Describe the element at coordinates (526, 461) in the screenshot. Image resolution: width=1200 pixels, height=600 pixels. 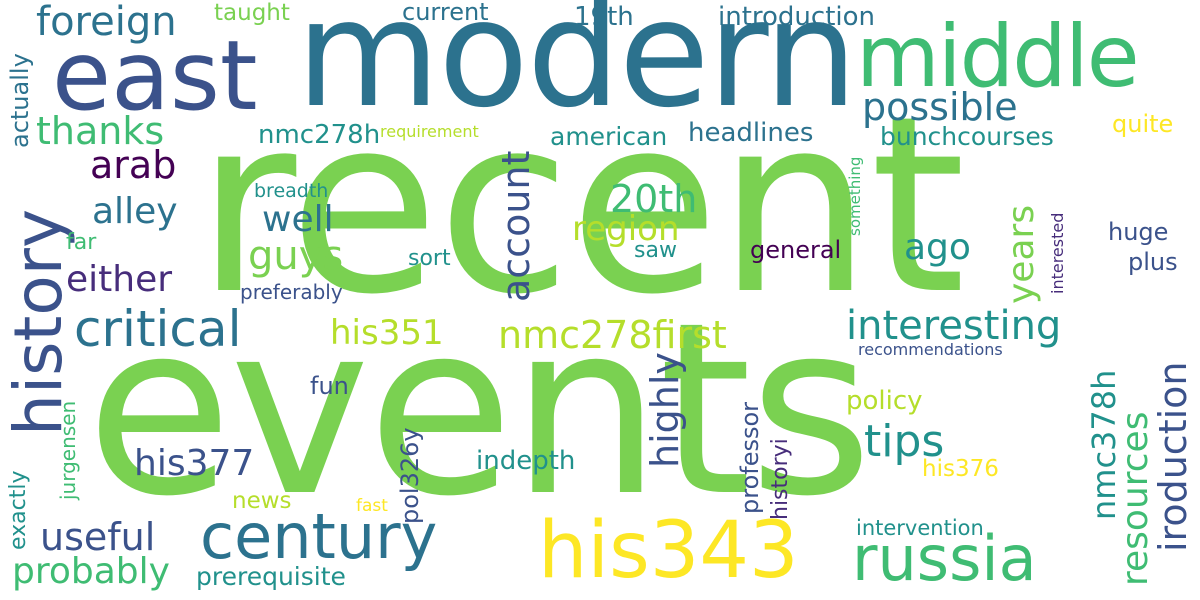
I see `word-indepth: indepth` at that location.